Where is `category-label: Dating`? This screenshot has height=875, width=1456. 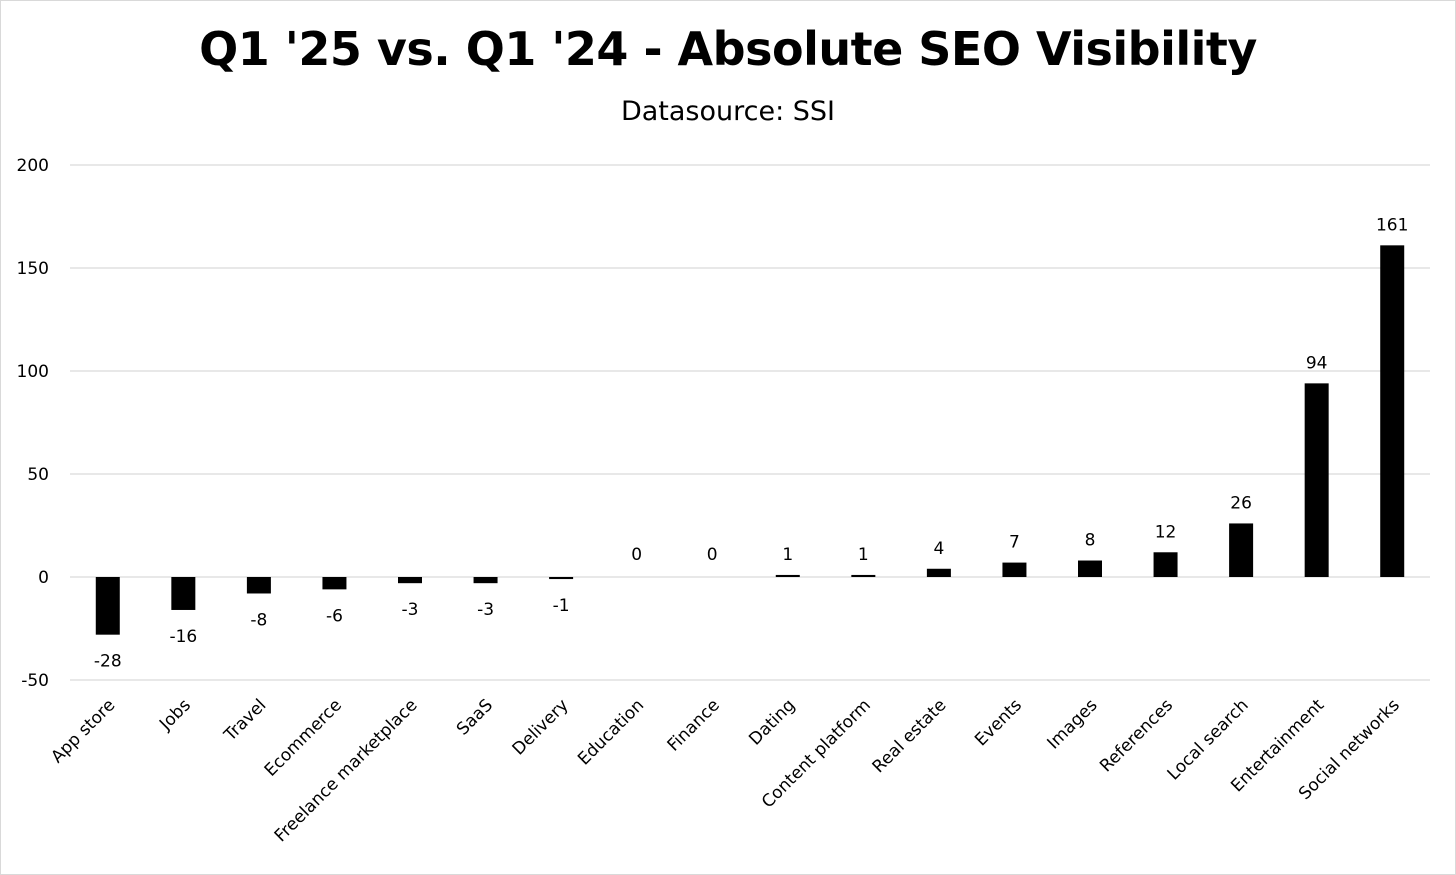 category-label: Dating is located at coordinates (772, 722).